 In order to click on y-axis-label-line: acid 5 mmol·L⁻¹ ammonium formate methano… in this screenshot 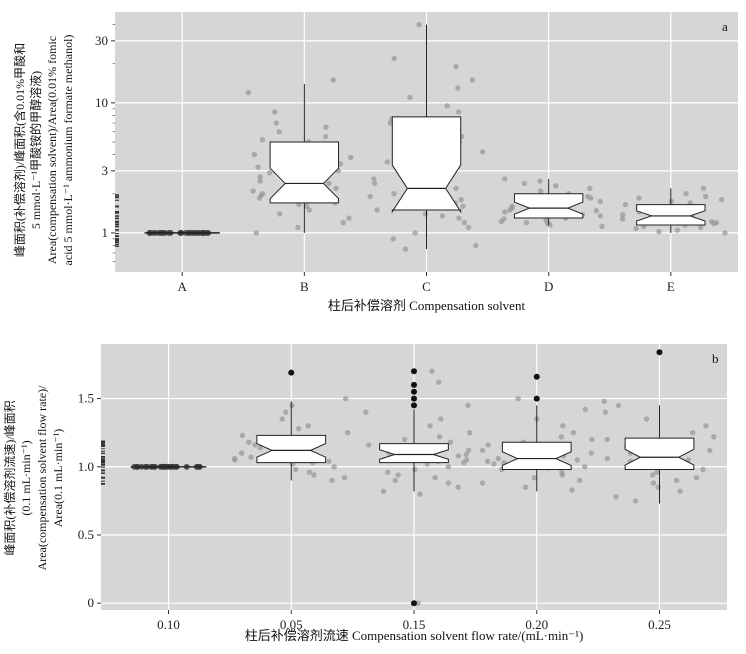, I will do `click(68, 150)`.